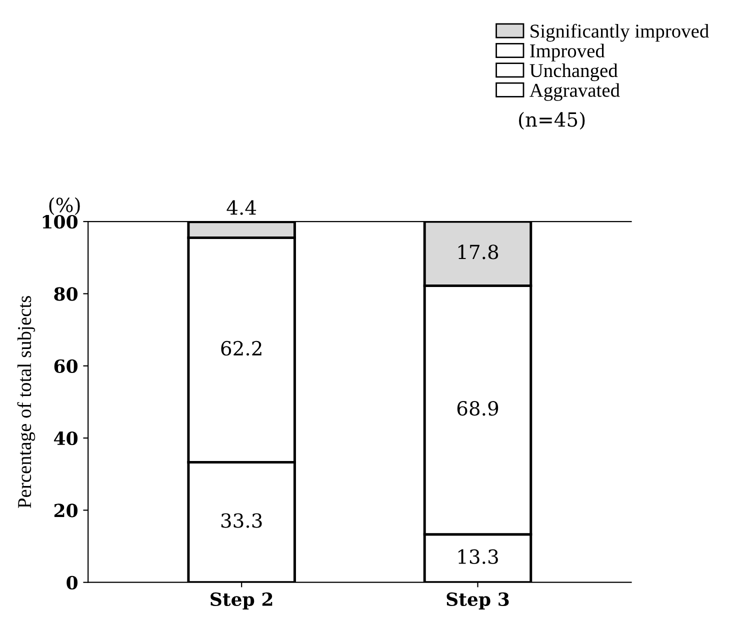 This screenshot has height=633, width=734. I want to click on y-tick-label: 20, so click(66, 511).